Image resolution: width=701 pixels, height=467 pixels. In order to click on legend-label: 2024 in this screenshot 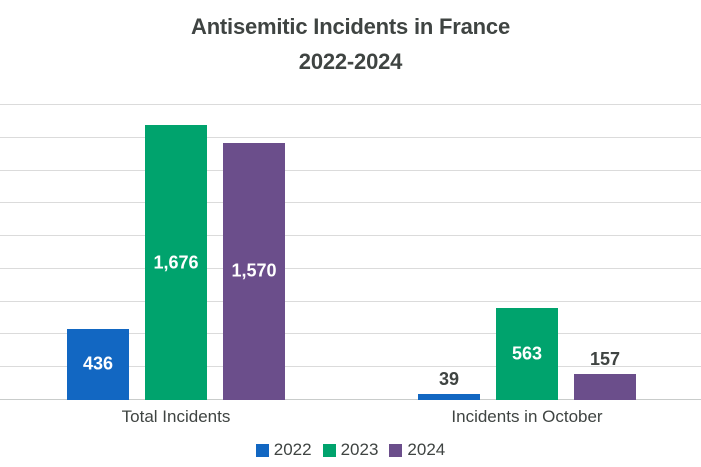, I will do `click(426, 449)`.